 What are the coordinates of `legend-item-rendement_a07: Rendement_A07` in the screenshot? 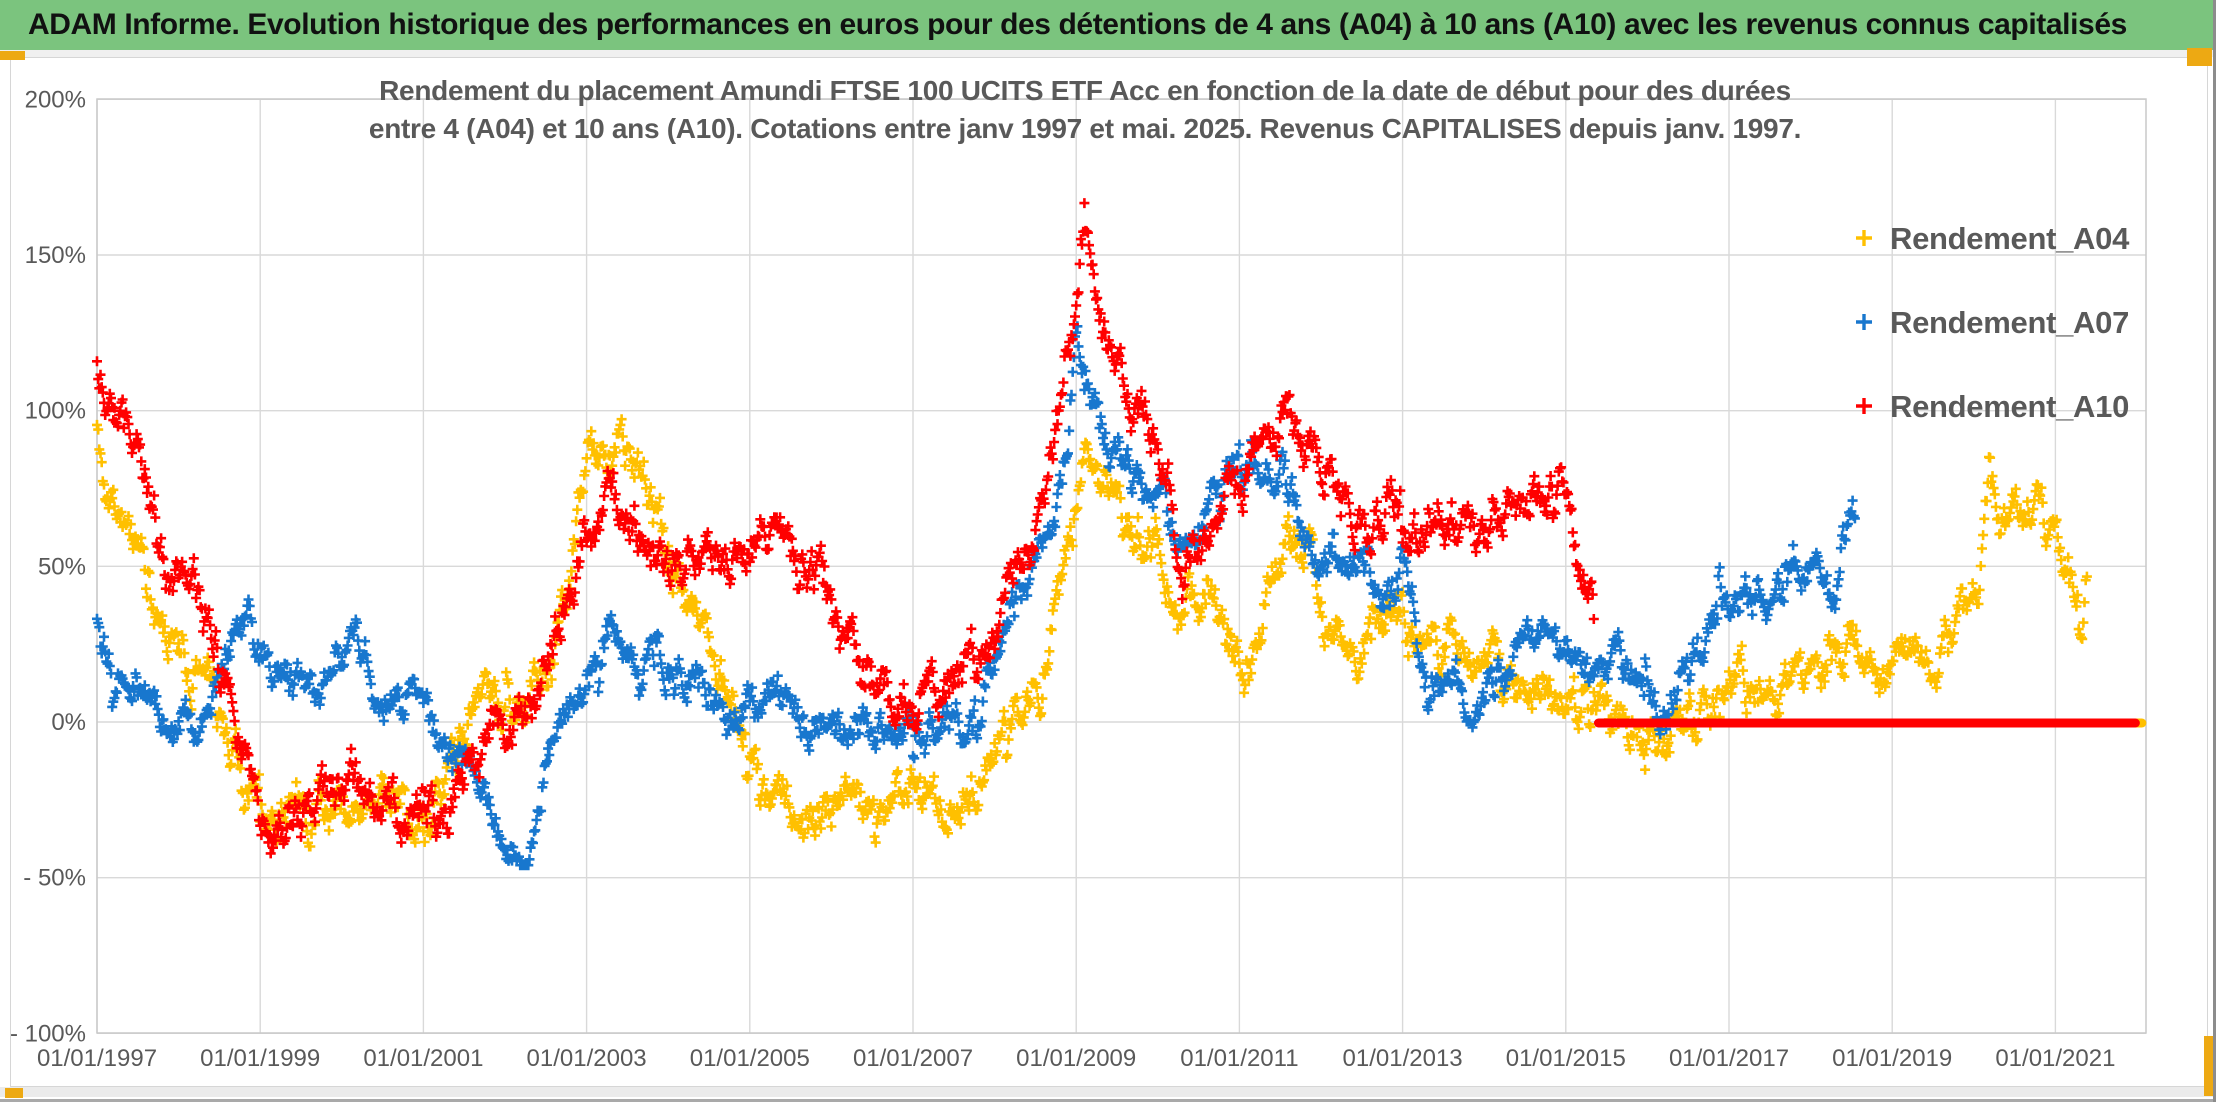 It's located at (1992, 322).